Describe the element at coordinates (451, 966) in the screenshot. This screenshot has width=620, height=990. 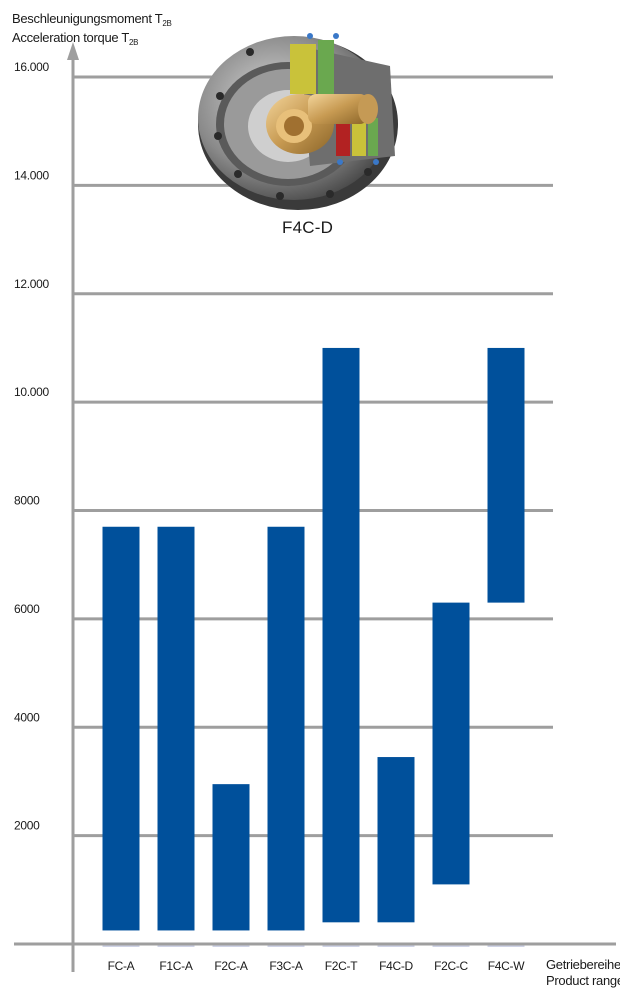
I see `x-tick-label: F2C-C` at that location.